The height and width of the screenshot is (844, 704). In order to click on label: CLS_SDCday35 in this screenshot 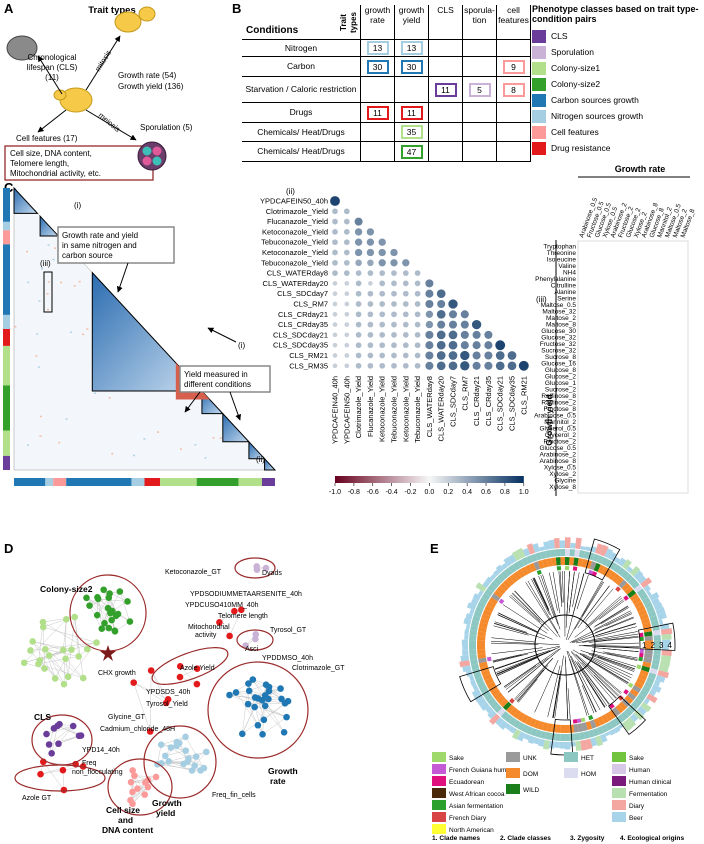, I will do `click(300, 345)`.